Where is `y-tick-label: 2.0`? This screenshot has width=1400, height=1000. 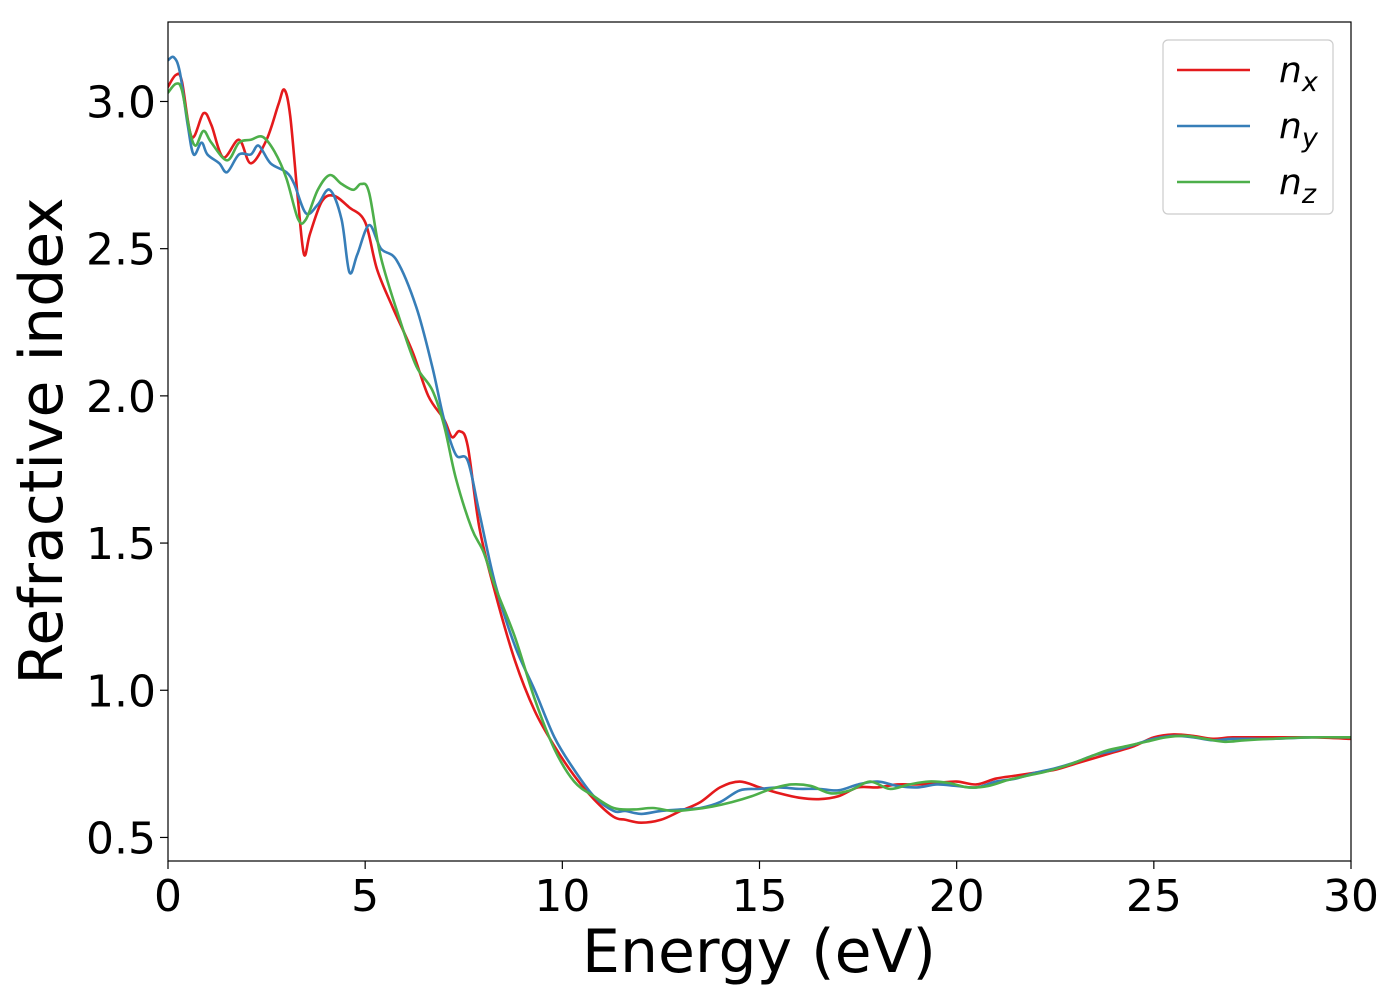
y-tick-label: 2.0 is located at coordinates (121, 397).